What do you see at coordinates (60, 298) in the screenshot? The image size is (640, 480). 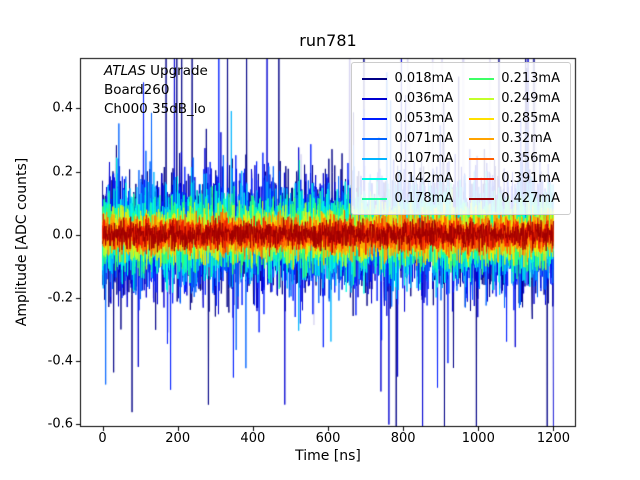 I see `y-tick-label: -0.2` at bounding box center [60, 298].